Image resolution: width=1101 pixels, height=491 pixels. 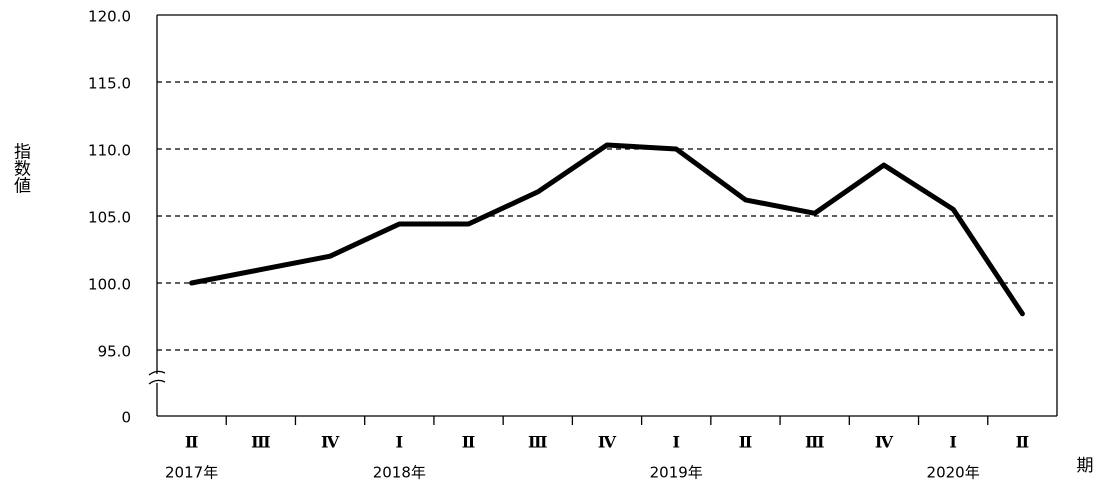 I want to click on y-tick-label: 110.0, so click(x=109, y=151).